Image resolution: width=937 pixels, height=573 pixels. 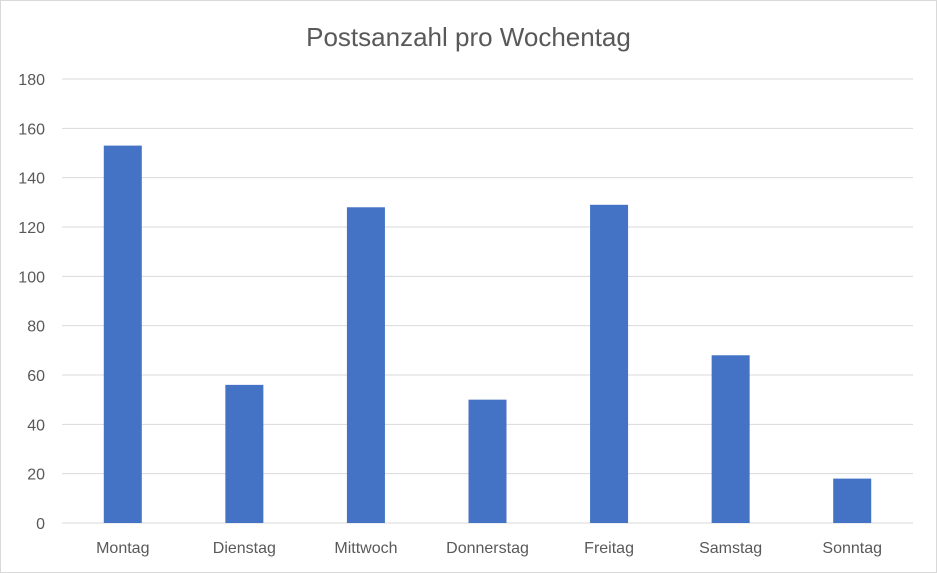 I want to click on x-tick-label-montag: Montag, so click(x=122, y=548).